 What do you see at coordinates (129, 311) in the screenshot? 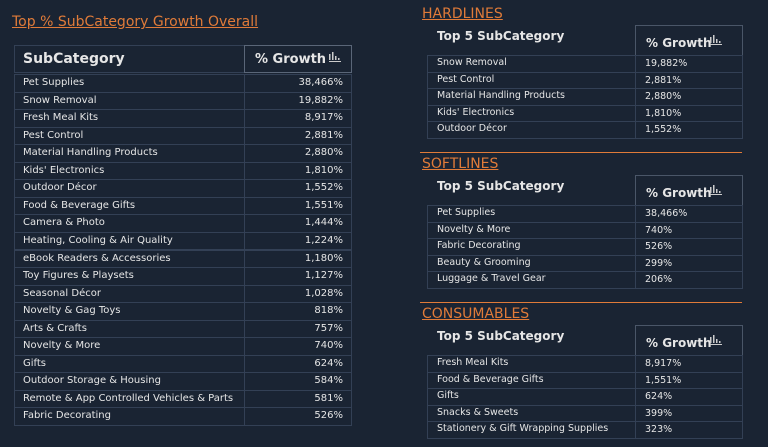
I see `table-cell: Novelty & Gag Toys` at bounding box center [129, 311].